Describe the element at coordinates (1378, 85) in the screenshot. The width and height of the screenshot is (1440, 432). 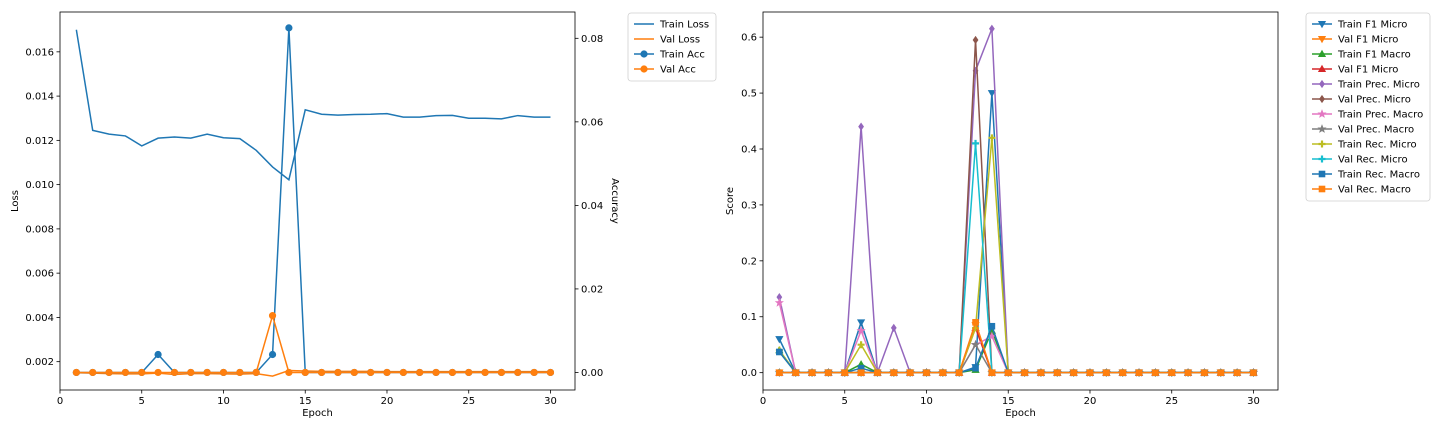
I see `legend-label: Train Prec. Micro` at that location.